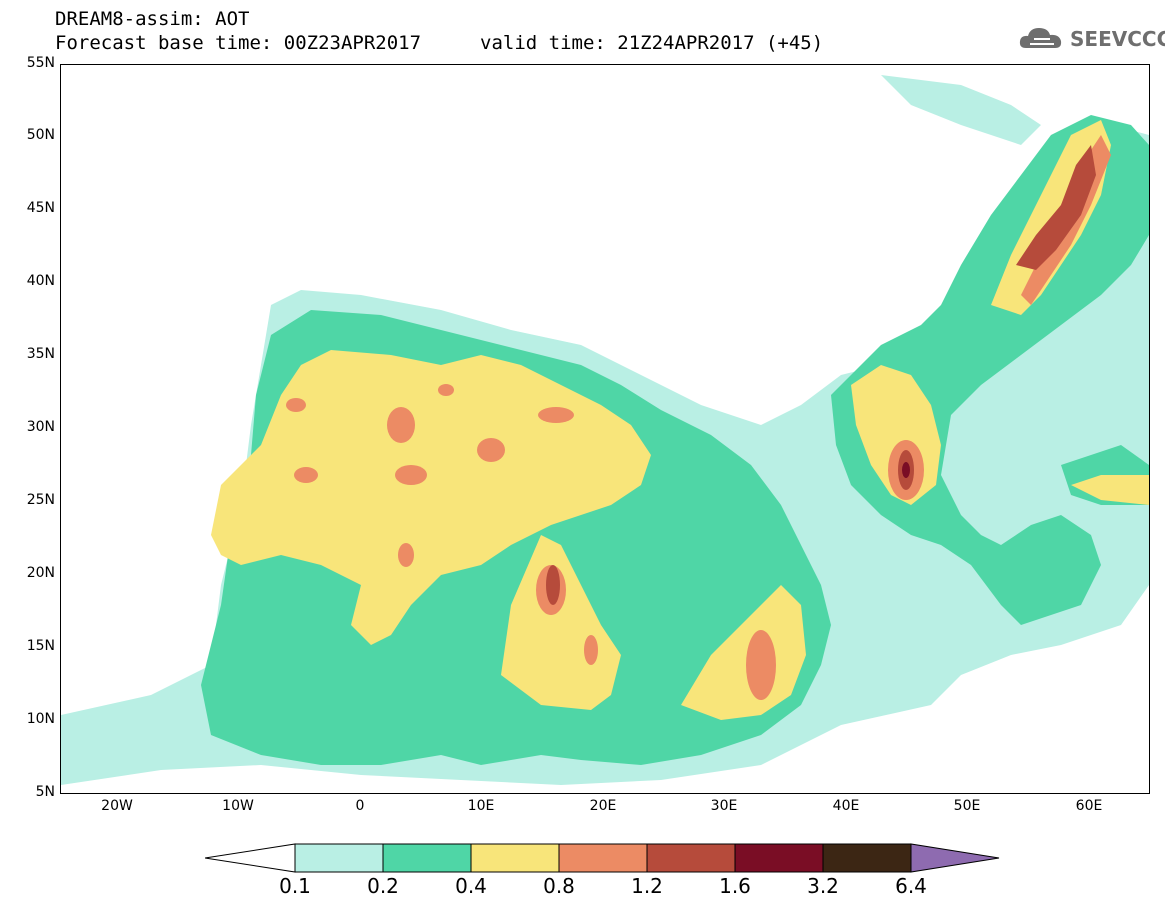 The width and height of the screenshot is (1165, 905). Describe the element at coordinates (603, 806) in the screenshot. I see `x-tick-label: 20E` at that location.